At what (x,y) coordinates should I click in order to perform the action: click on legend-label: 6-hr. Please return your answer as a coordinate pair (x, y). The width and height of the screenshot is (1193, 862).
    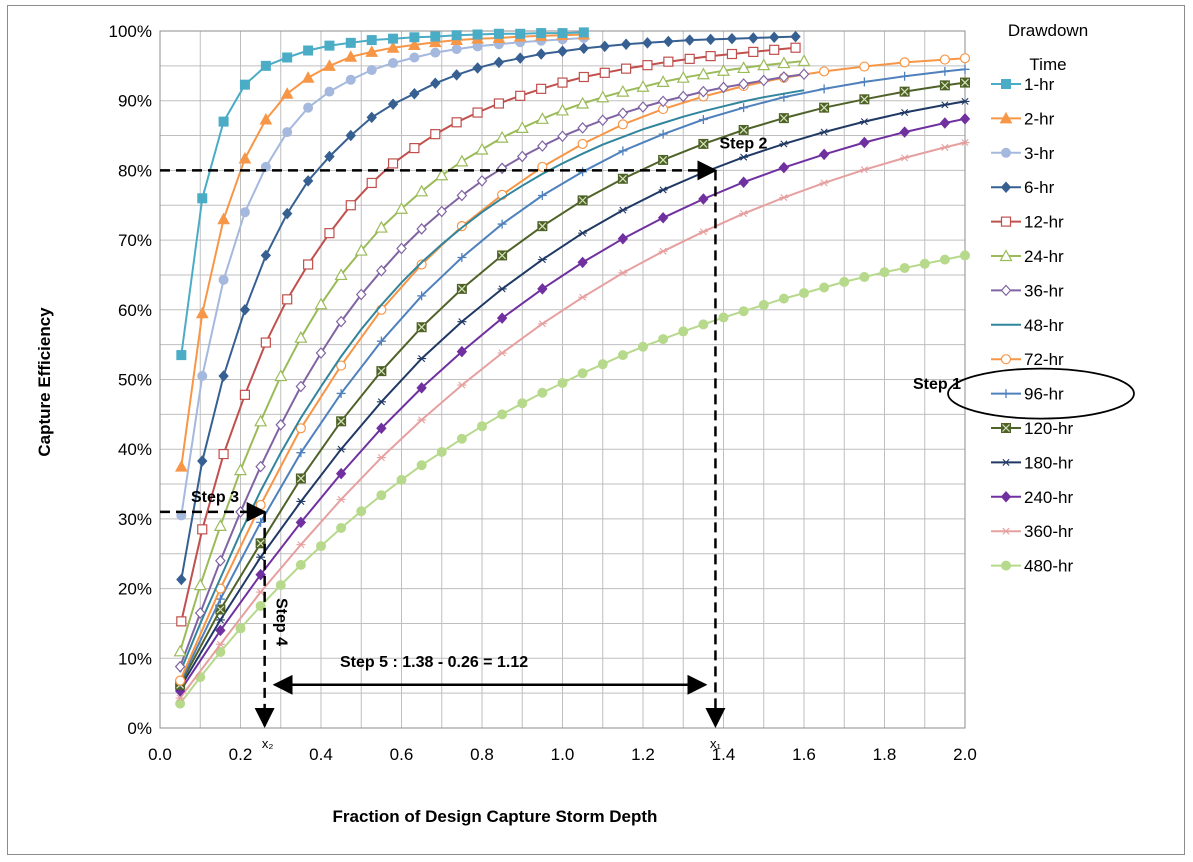
    Looking at the image, I should click on (1039, 187).